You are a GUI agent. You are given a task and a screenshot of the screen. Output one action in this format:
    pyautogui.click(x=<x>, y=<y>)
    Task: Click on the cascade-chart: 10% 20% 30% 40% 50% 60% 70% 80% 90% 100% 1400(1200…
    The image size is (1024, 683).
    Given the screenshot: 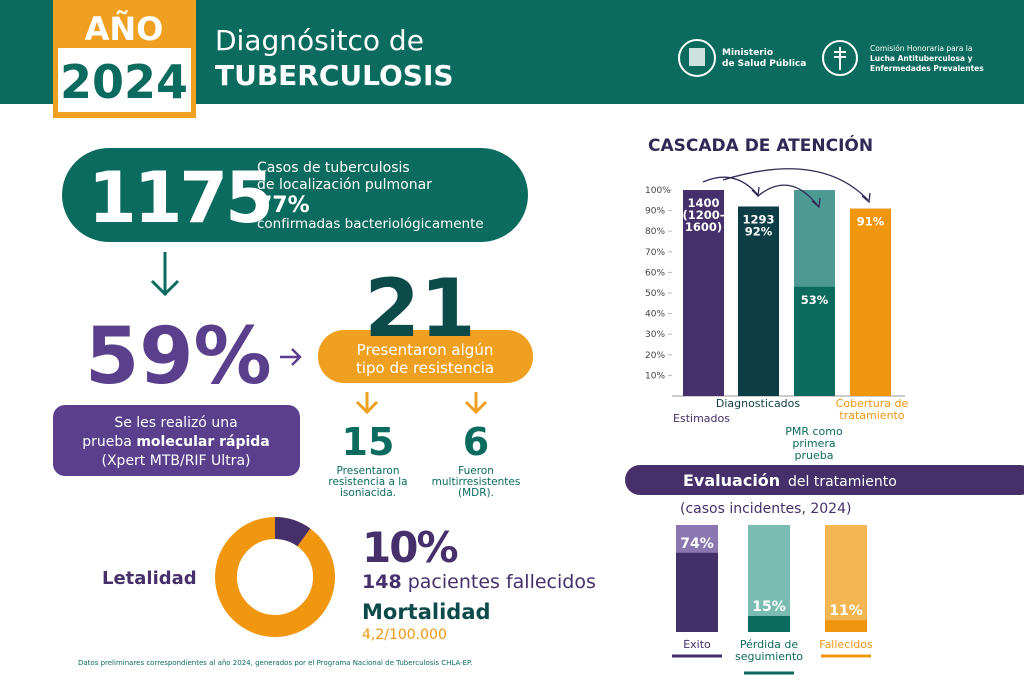 What is the action you would take?
    pyautogui.click(x=776, y=324)
    